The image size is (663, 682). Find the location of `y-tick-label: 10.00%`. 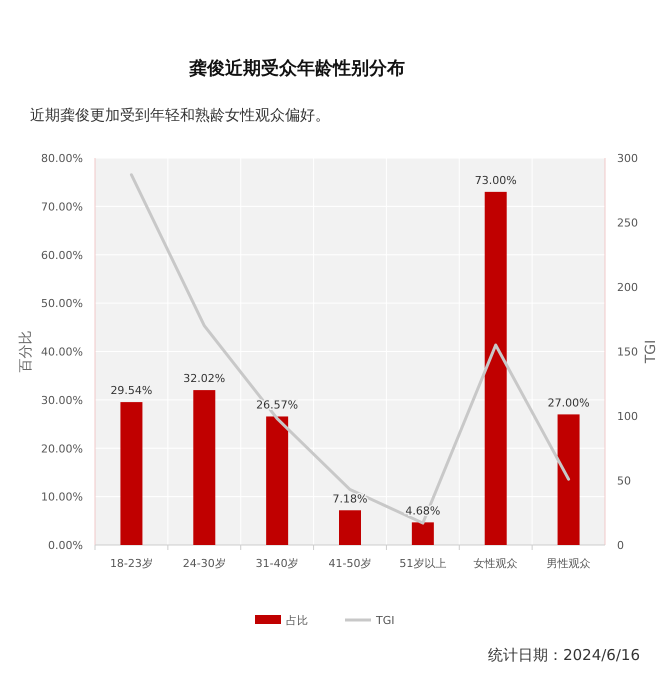

y-tick-label: 10.00% is located at coordinates (62, 497).